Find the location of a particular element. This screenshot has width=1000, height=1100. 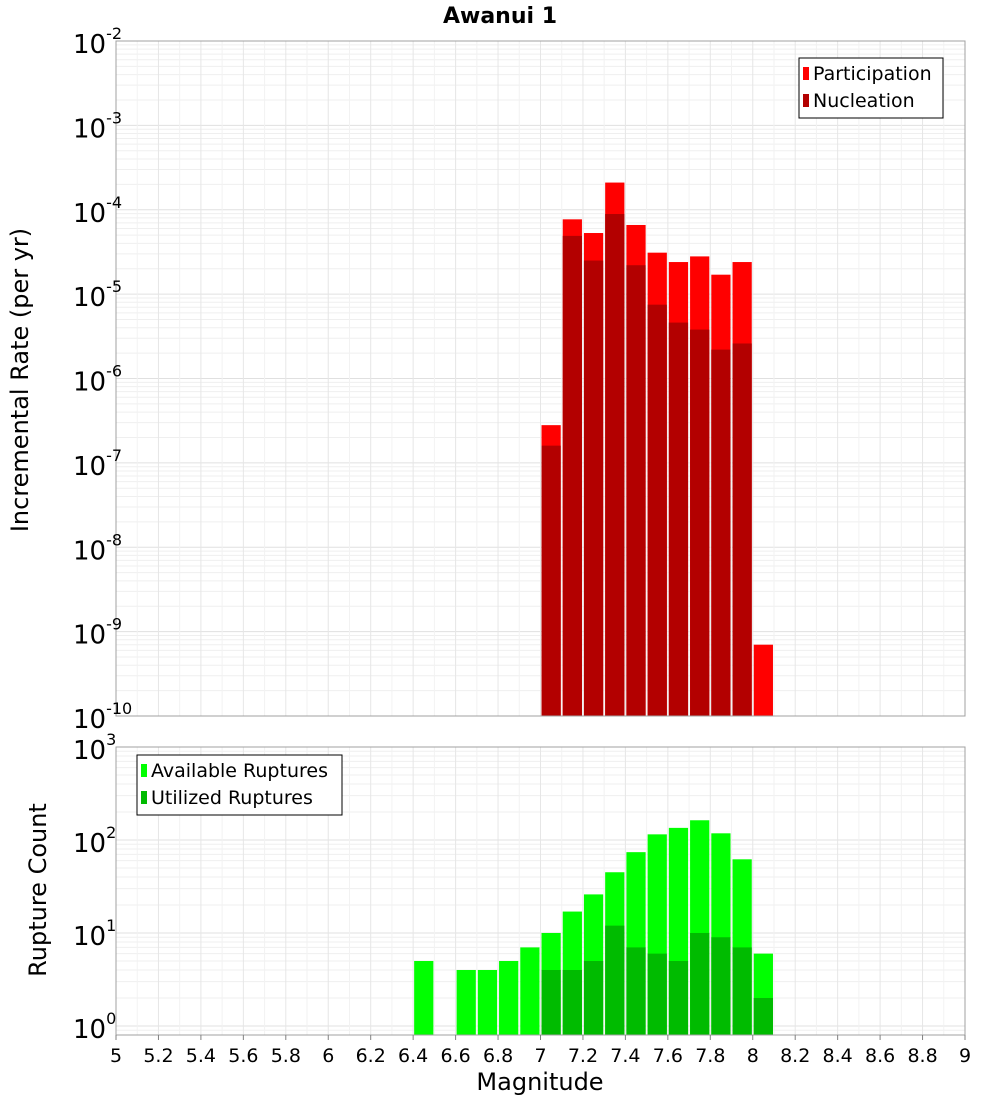

legend: Available Ruptures Utilized Ruptures is located at coordinates (239, 785).